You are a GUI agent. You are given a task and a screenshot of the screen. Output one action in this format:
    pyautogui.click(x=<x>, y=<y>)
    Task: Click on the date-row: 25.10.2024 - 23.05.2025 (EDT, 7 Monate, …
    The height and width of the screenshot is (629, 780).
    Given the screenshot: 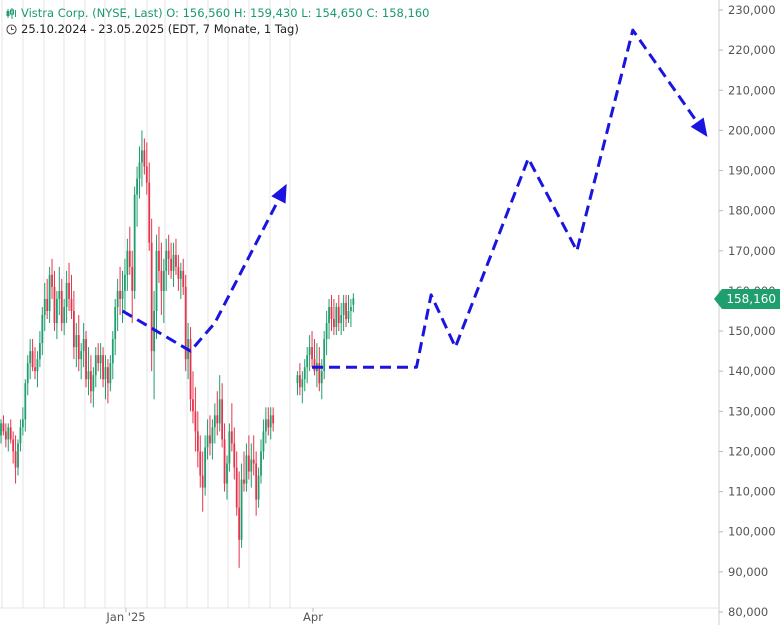 What is the action you would take?
    pyautogui.click(x=217, y=29)
    